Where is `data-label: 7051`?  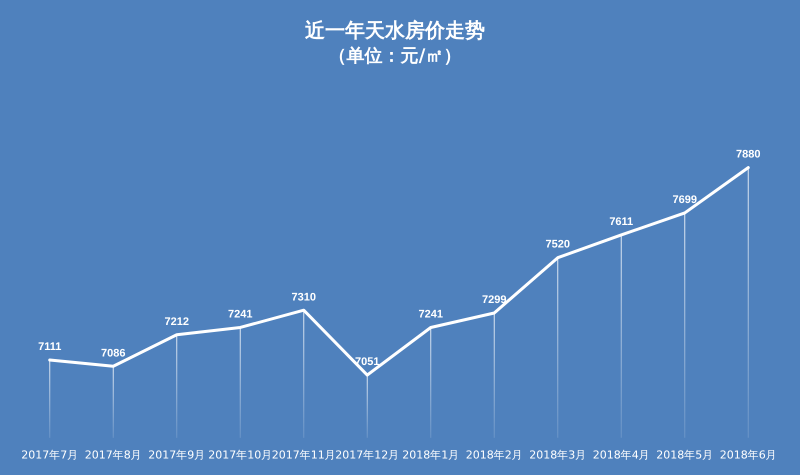
data-label: 7051 is located at coordinates (367, 362).